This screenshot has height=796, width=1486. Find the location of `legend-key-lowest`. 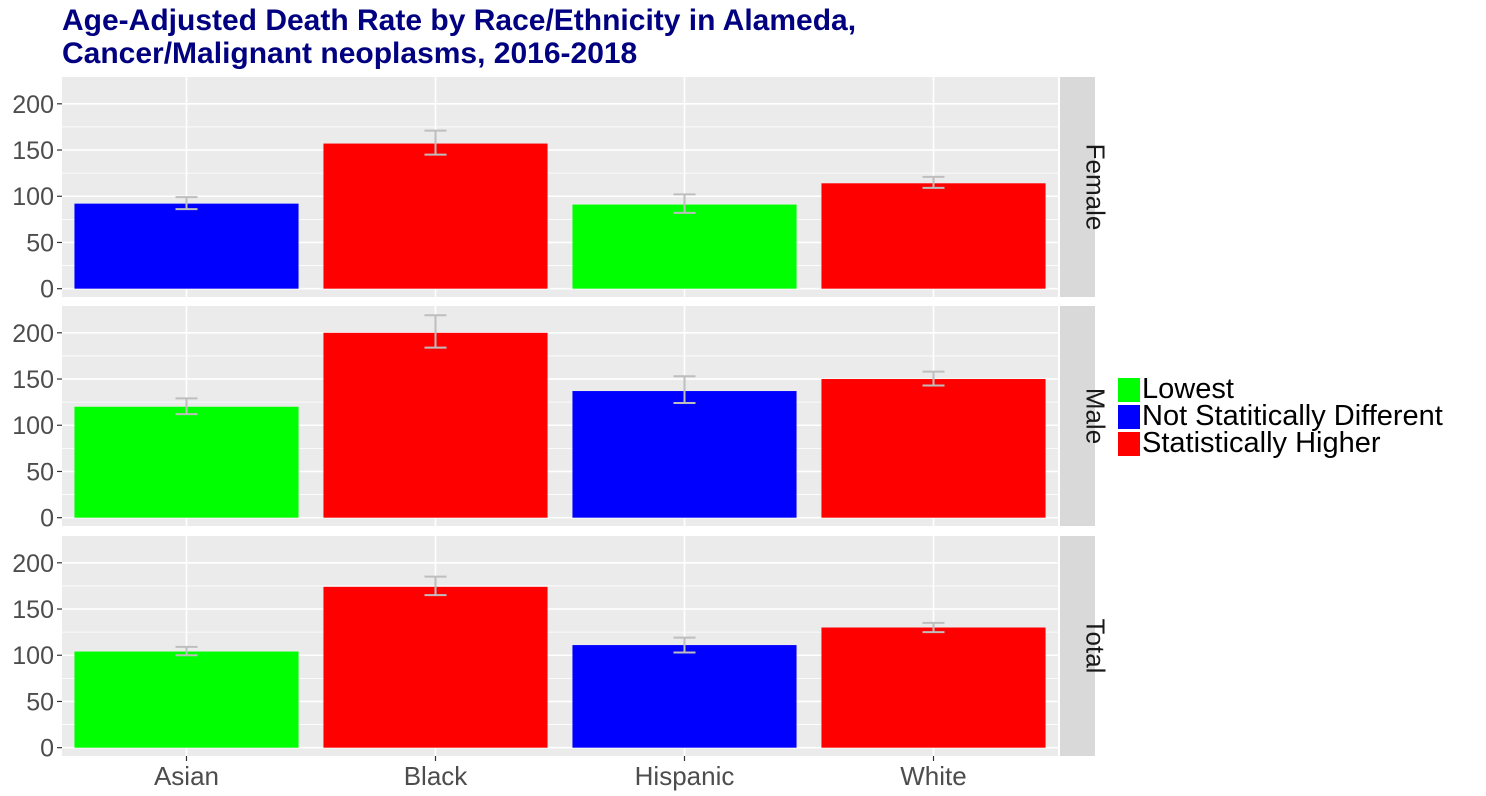

legend-key-lowest is located at coordinates (1129, 389).